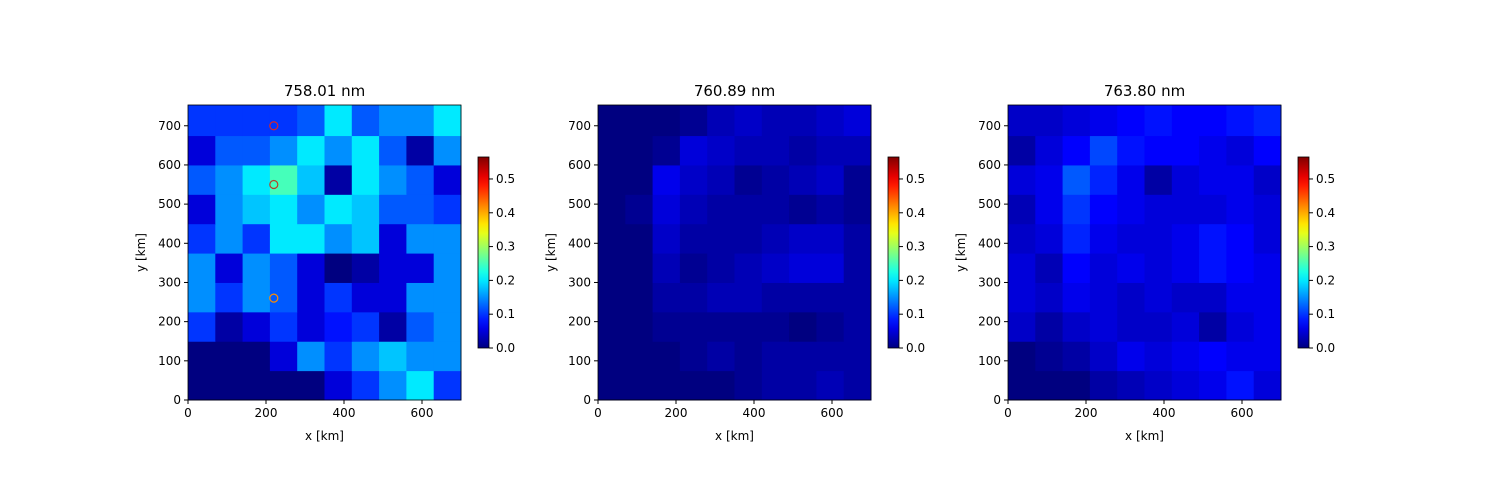 The height and width of the screenshot is (504, 1500). I want to click on x-tick-label: 0, so click(188, 413).